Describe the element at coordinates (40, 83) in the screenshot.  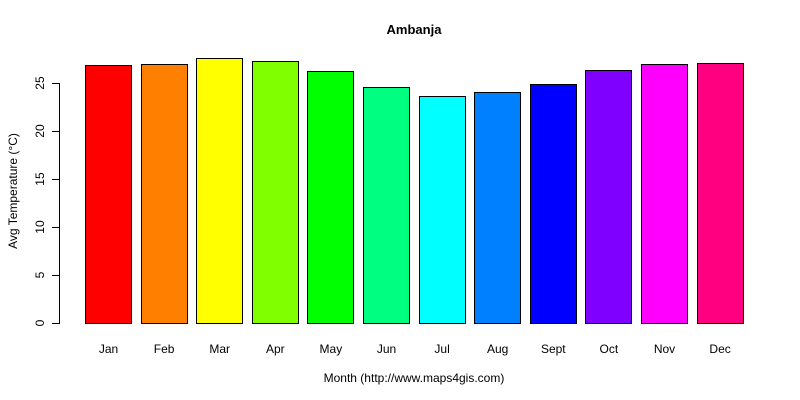
I see `y-tick-label: 25` at that location.